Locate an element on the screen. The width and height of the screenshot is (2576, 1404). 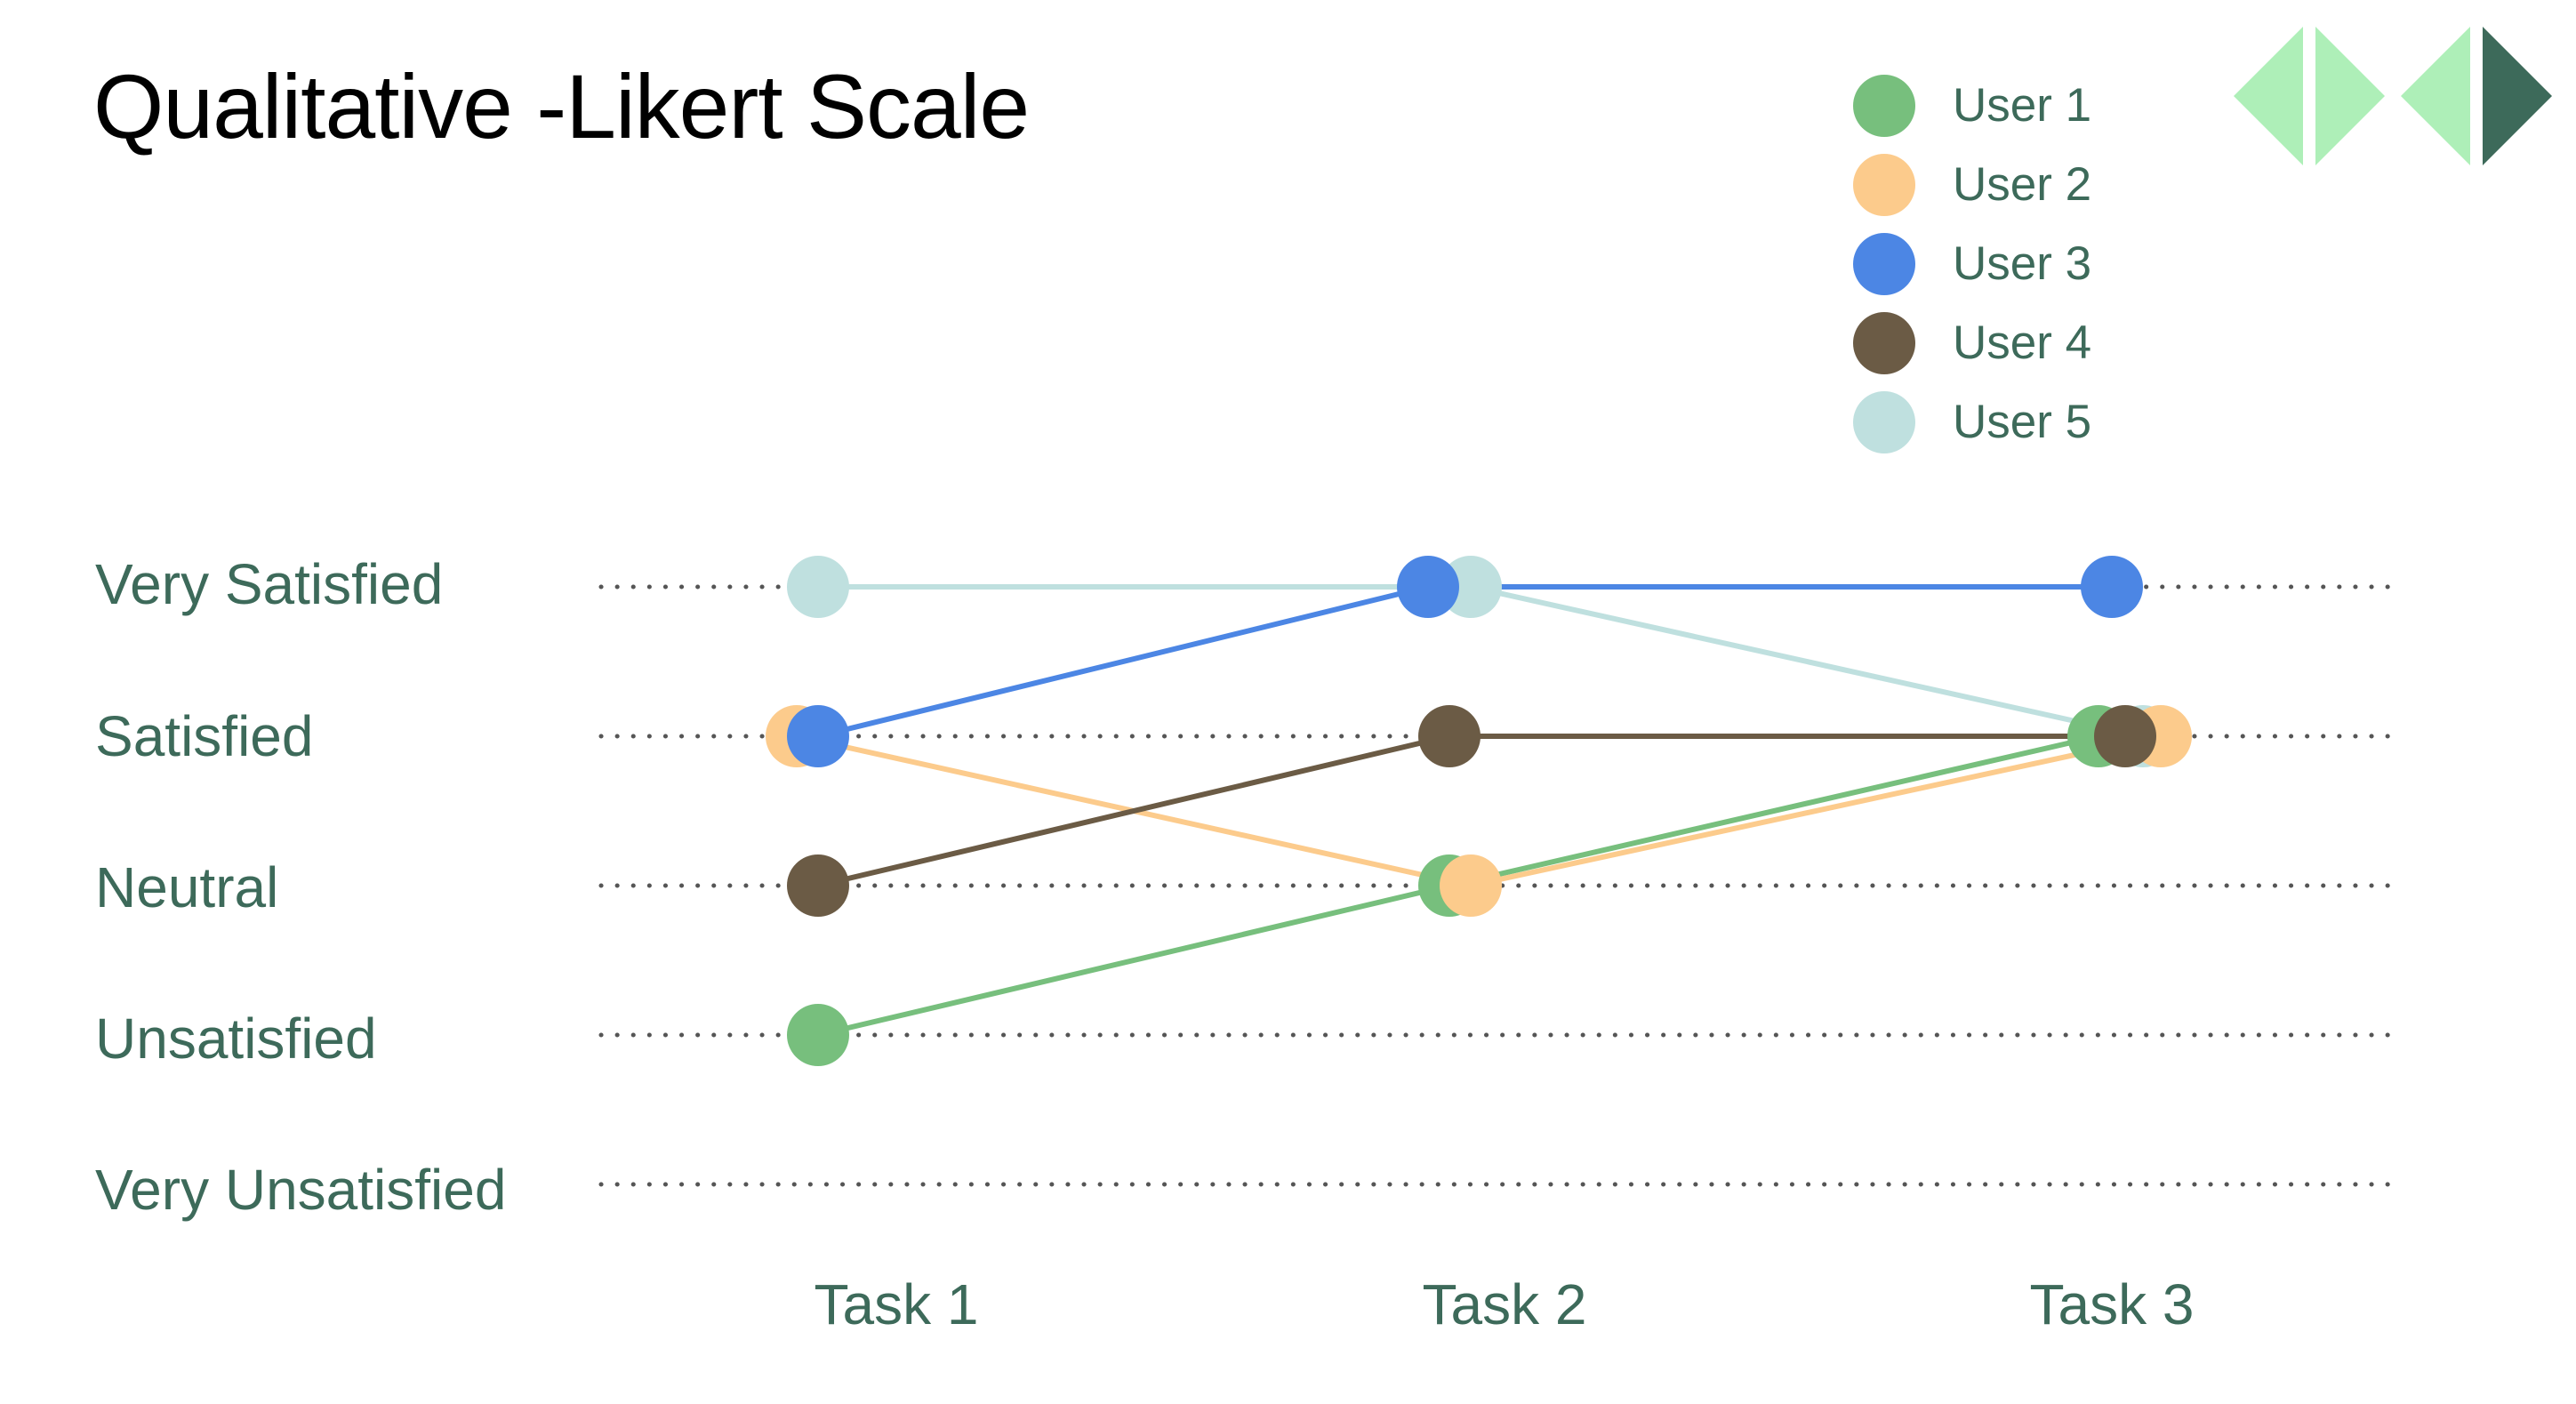
level-label-very-satisfied: Very Satisfied is located at coordinates (269, 584).